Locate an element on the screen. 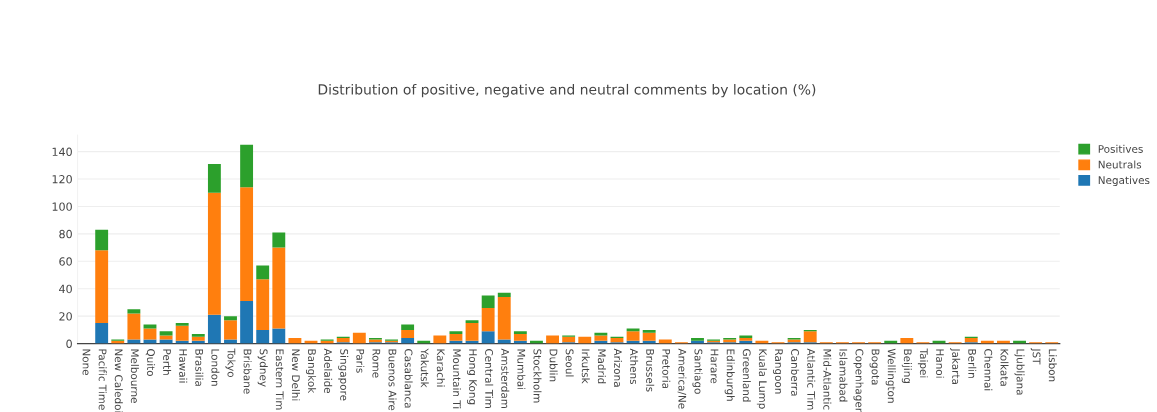 This screenshot has width=1157, height=412. x-tick-label: Quito is located at coordinates (150, 363).